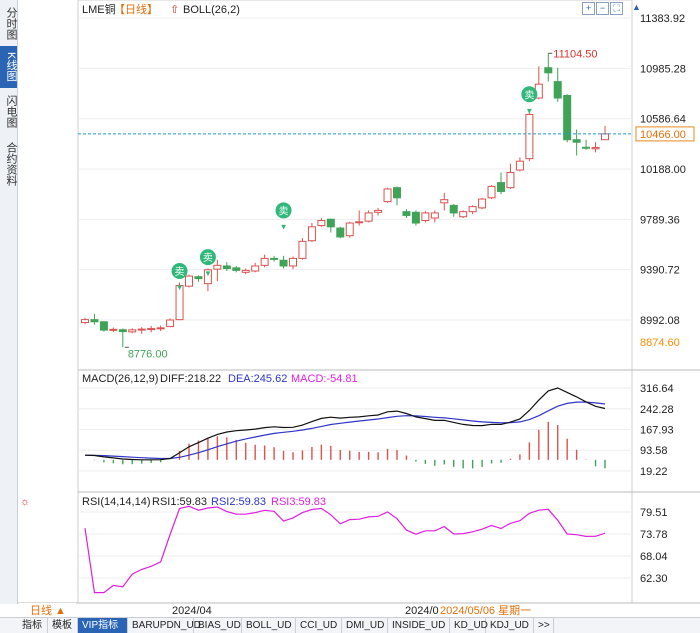 This screenshot has width=700, height=633. What do you see at coordinates (63, 625) in the screenshot?
I see `indicator-tab: 模板` at bounding box center [63, 625].